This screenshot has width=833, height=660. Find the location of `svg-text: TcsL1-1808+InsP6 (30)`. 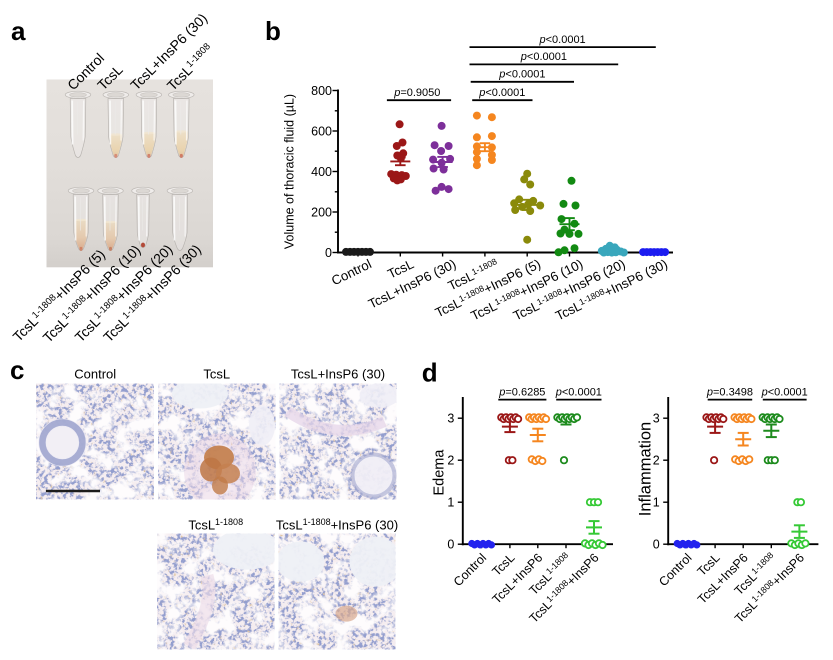

svg-text: TcsL1-1808+InsP6 (30) is located at coordinates (337, 525).